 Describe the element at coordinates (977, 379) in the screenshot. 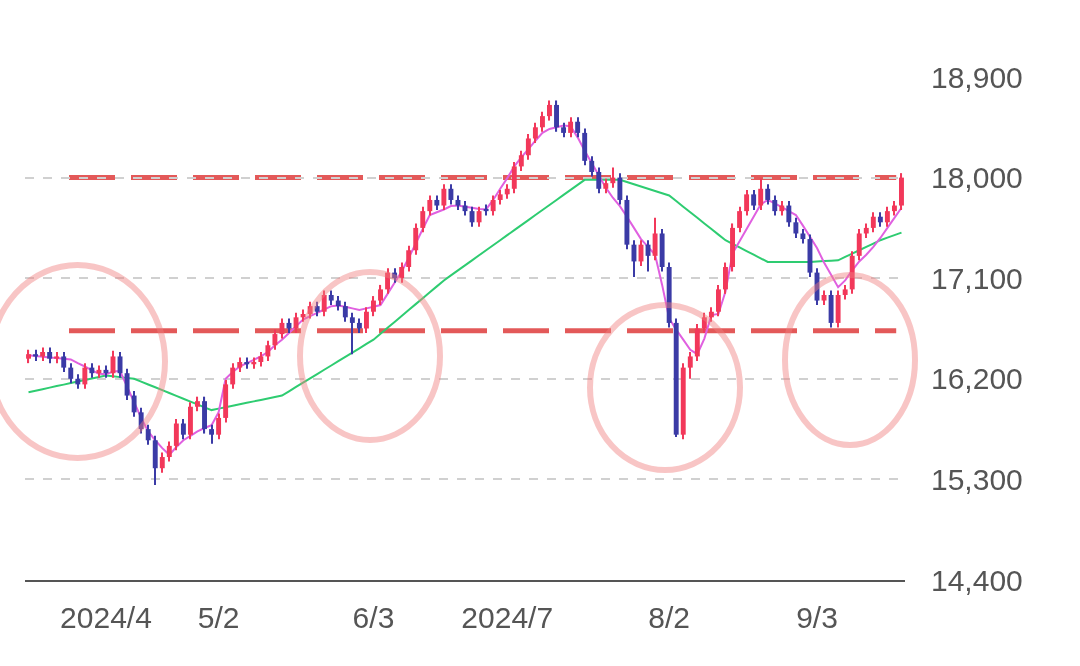

I see `y-tick-label: 16,200` at that location.